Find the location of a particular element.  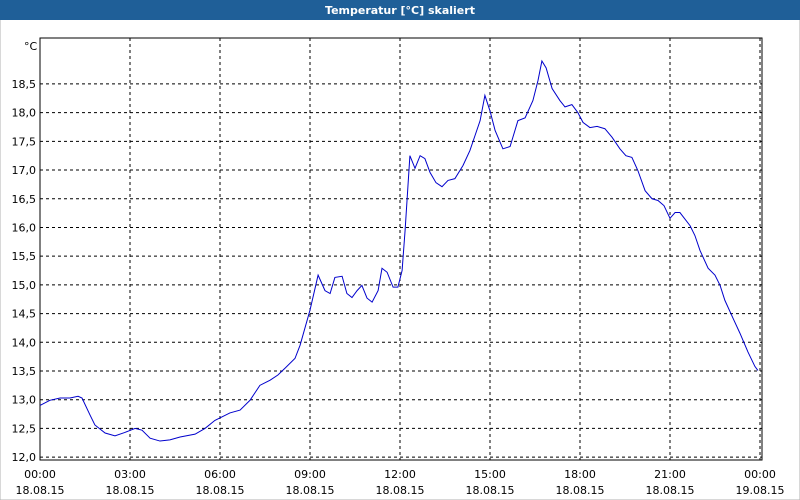

y-tick-label: 16,0 is located at coordinates (24, 227).